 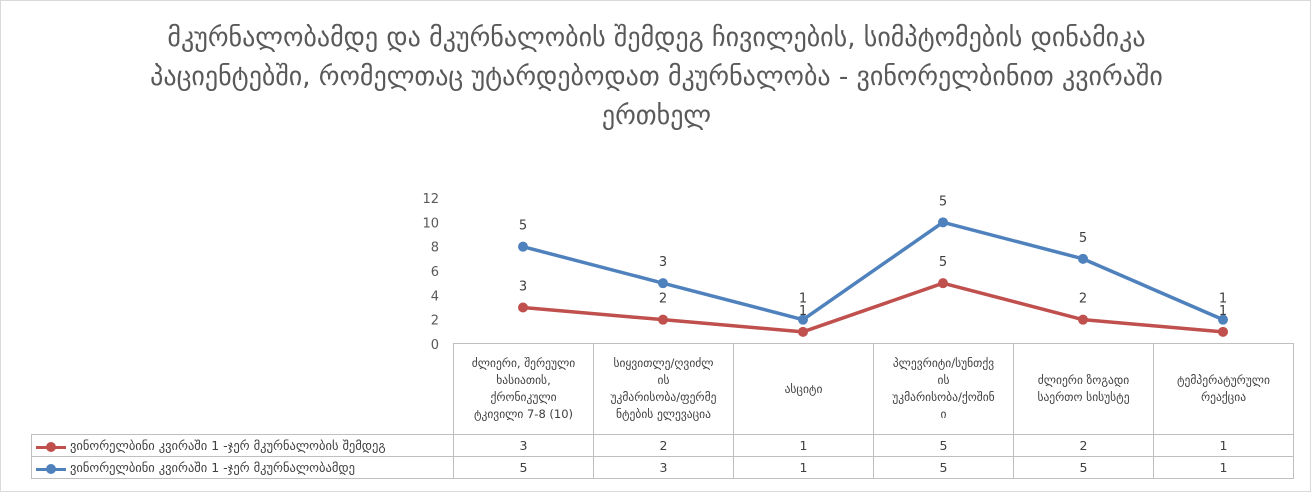 I want to click on legend-entry: ვინორელბინი კვირაში 1 -ჯერ მკურნალობამდე, so click(x=242, y=467).